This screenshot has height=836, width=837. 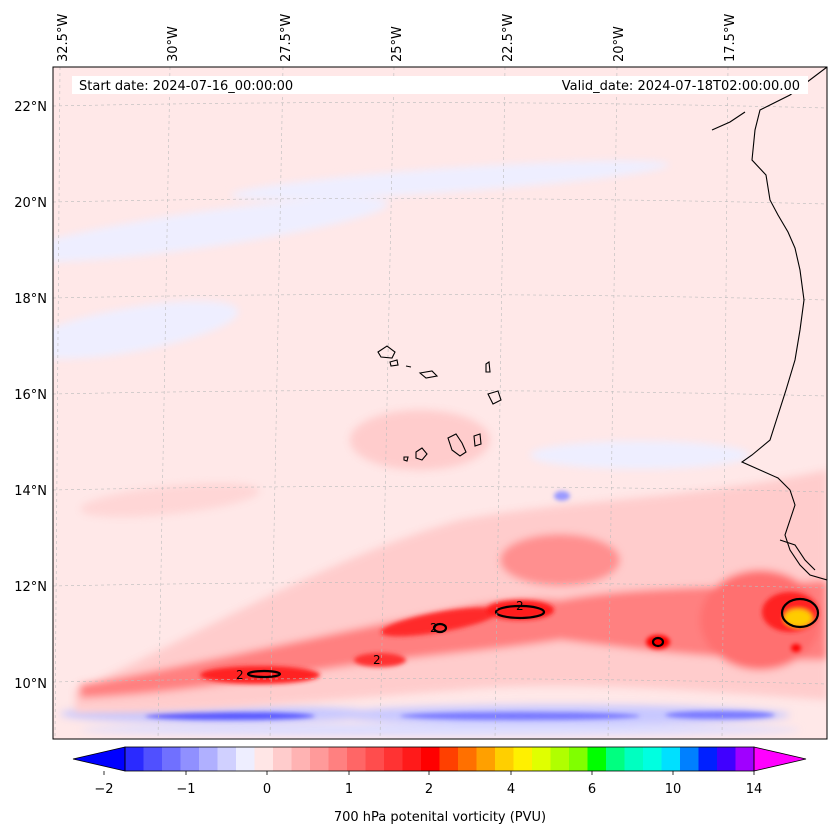 I want to click on lon-label-25w: 25°W, so click(x=397, y=44).